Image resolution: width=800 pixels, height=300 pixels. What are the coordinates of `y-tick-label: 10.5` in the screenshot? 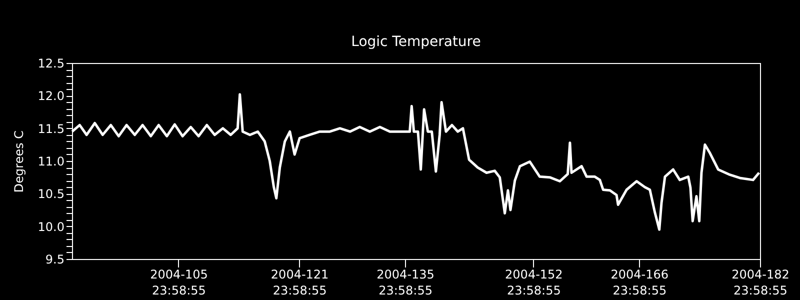 It's located at (51, 194).